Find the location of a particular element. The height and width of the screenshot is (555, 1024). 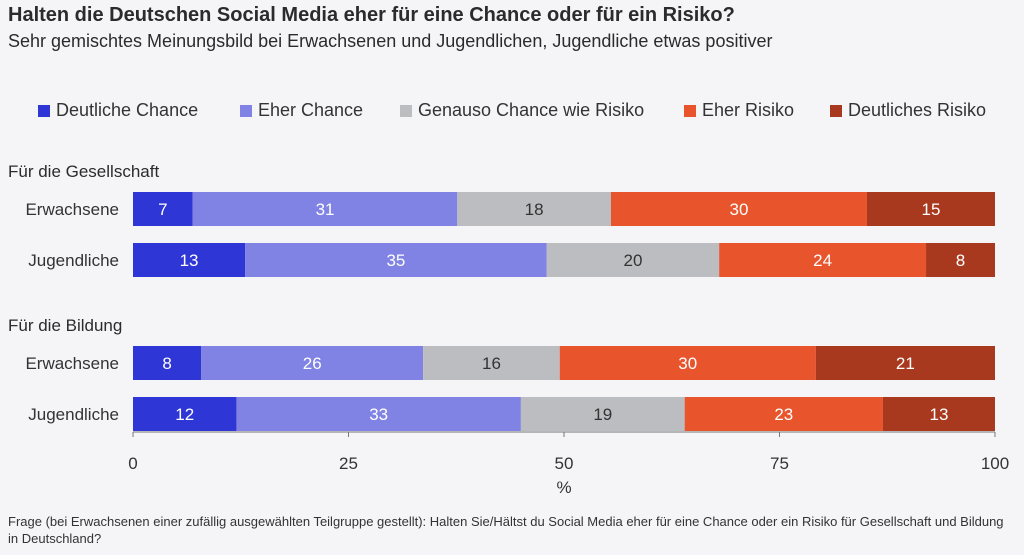

data-label: 15 is located at coordinates (931, 209).